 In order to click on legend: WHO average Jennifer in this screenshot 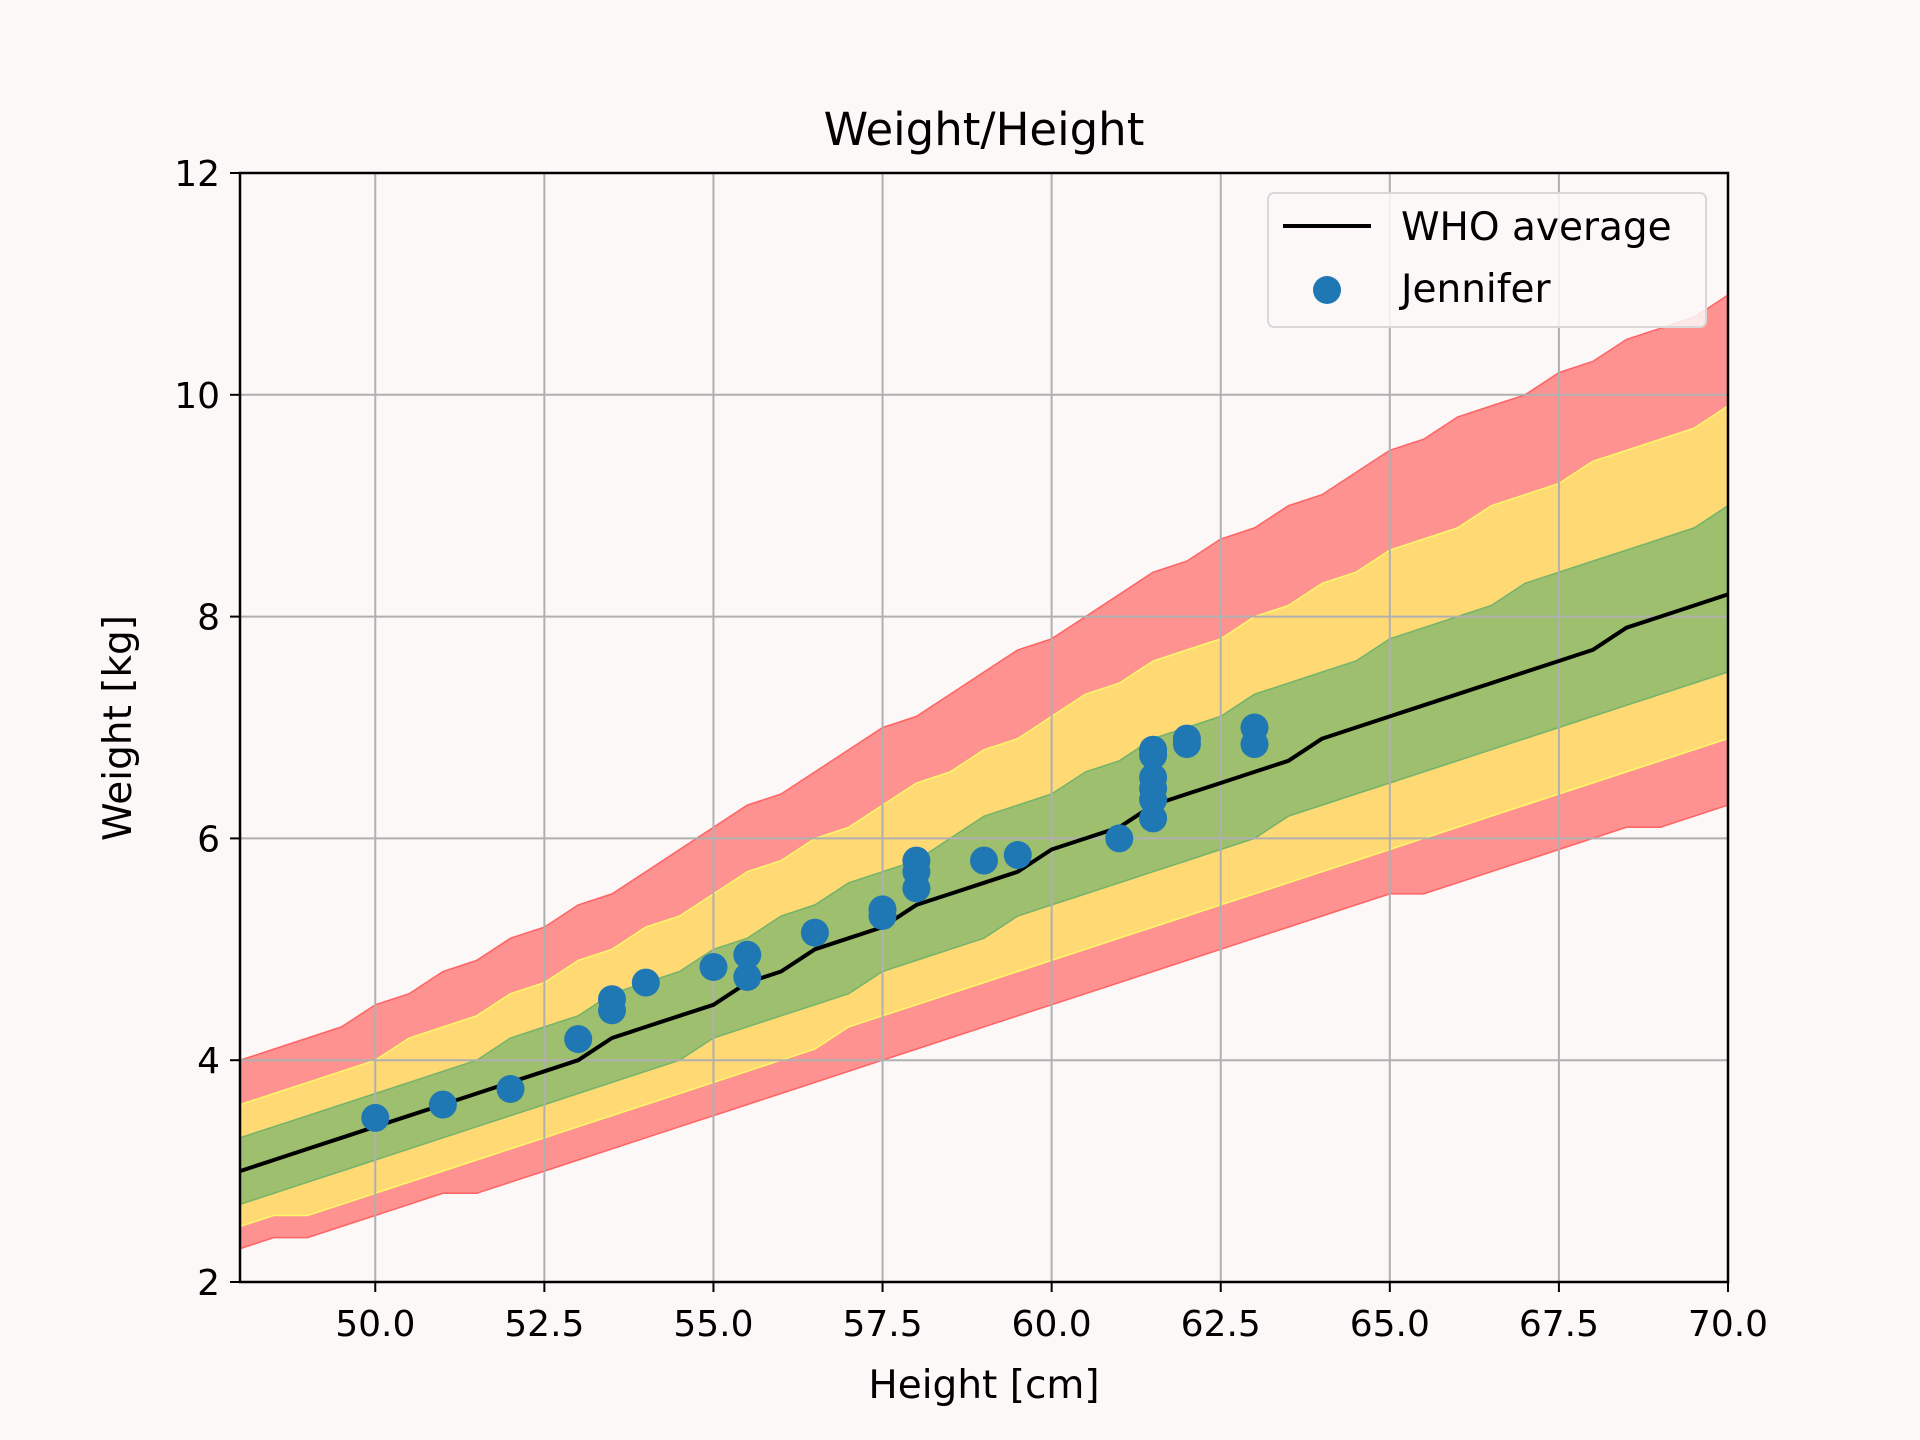, I will do `click(1487, 260)`.